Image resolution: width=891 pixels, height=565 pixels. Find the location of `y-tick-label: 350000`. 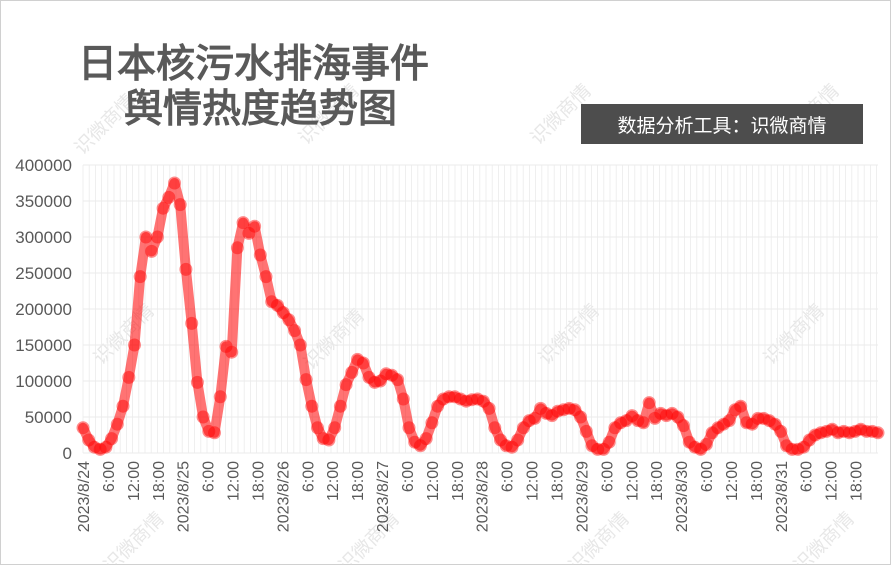

y-tick-label: 350000 is located at coordinates (43, 201).